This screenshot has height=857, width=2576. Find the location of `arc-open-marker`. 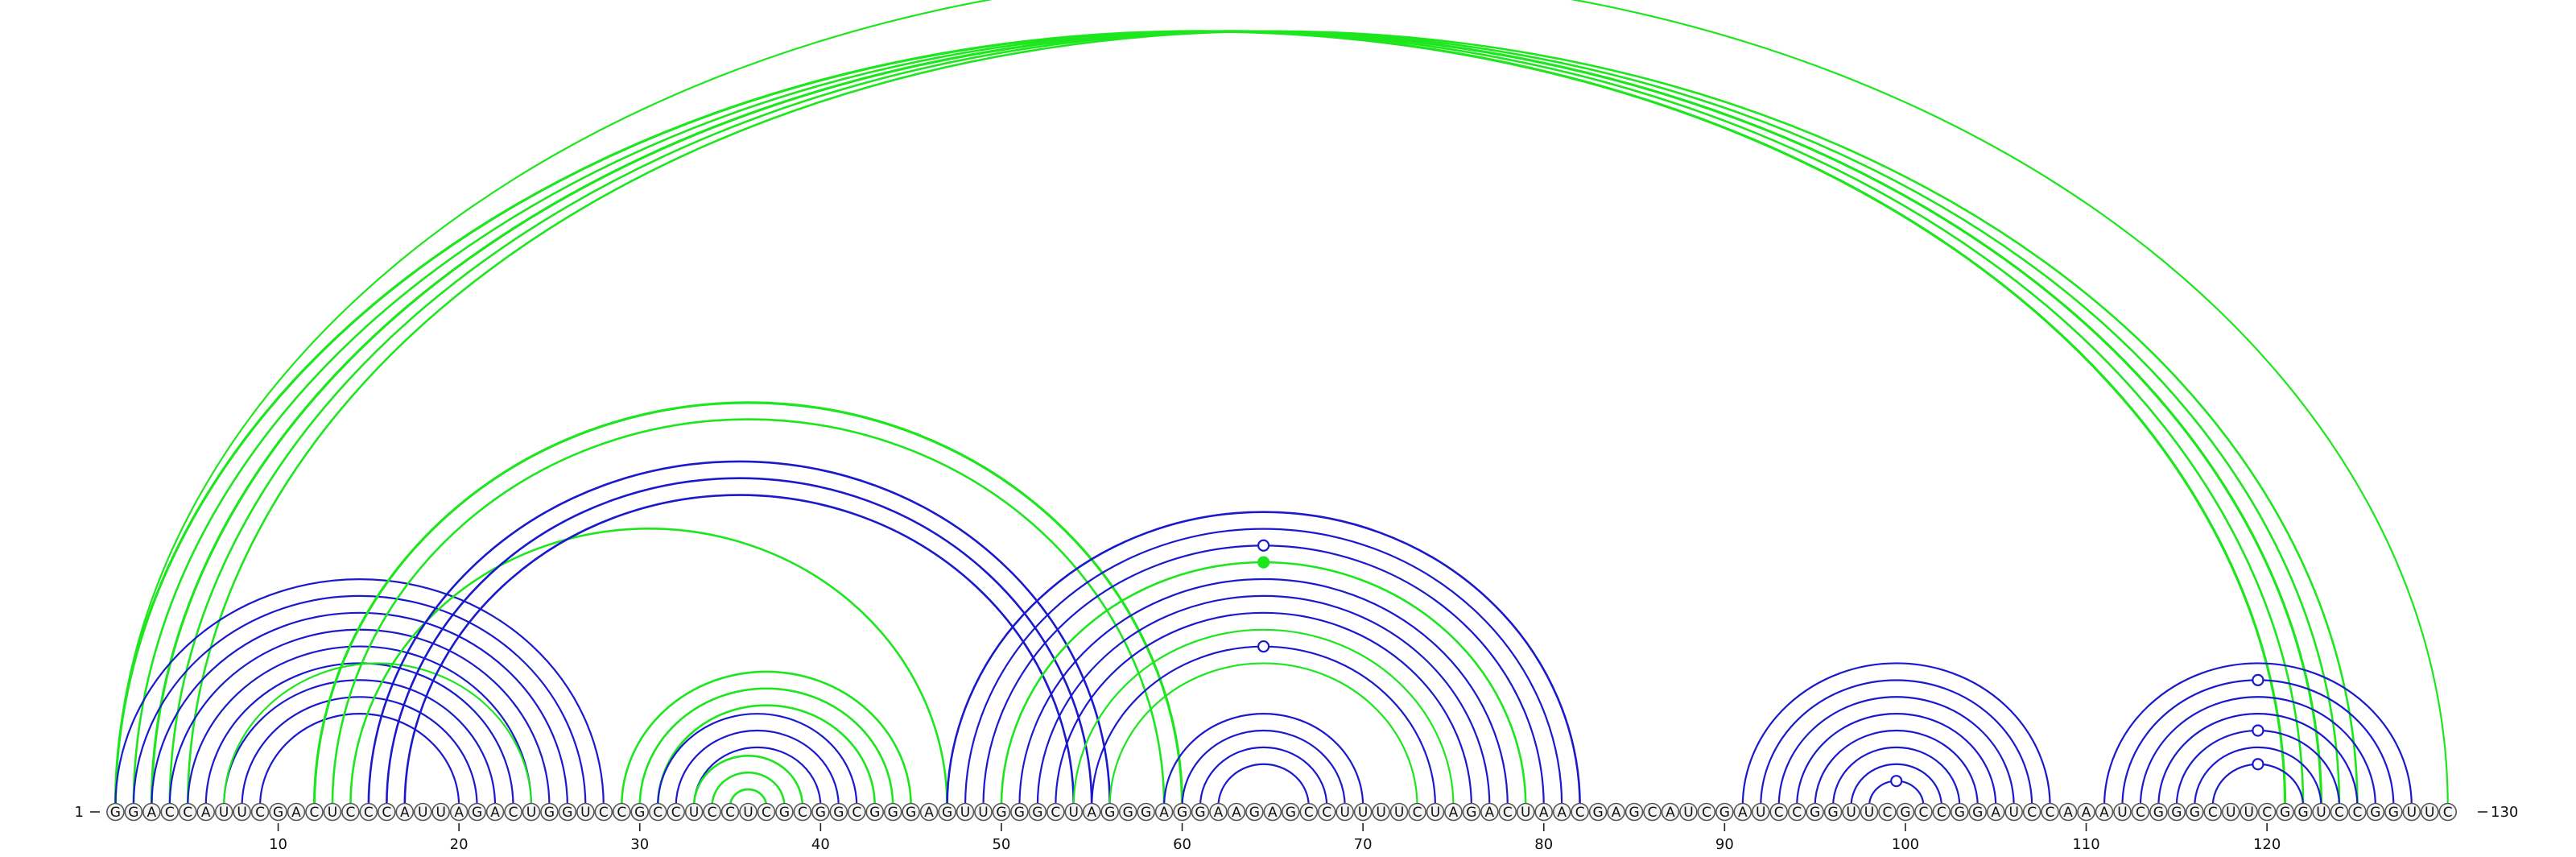

arc-open-marker is located at coordinates (2258, 764).